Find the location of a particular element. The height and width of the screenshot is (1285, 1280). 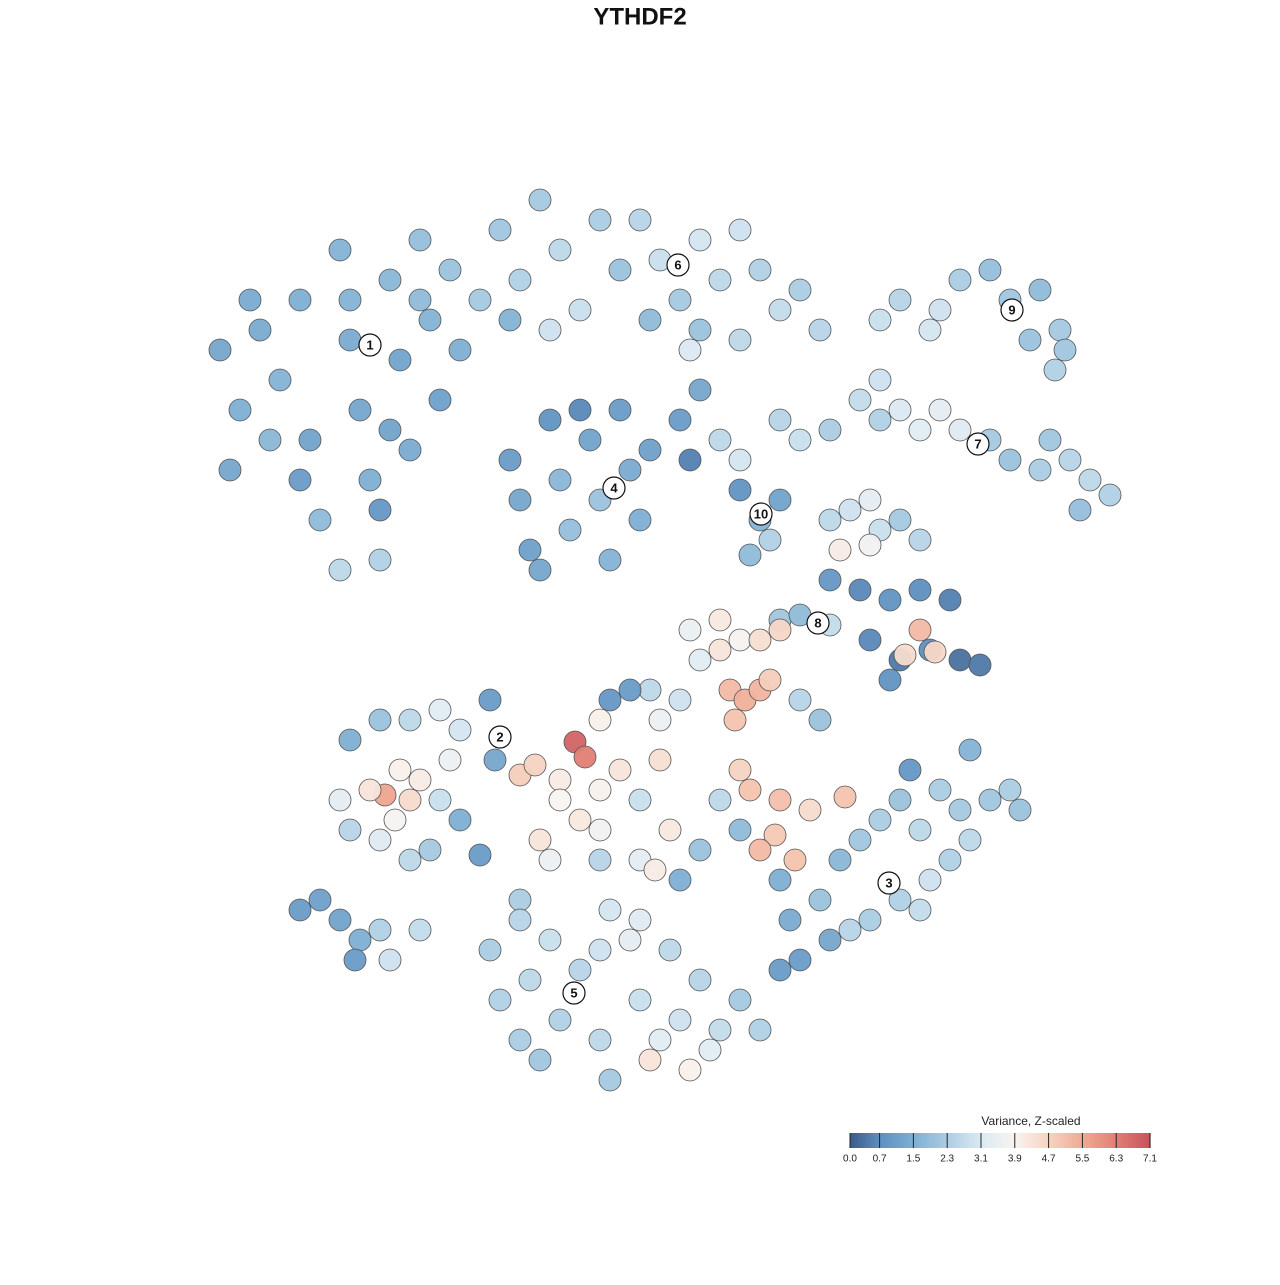

cluster-label: 4 is located at coordinates (614, 487).